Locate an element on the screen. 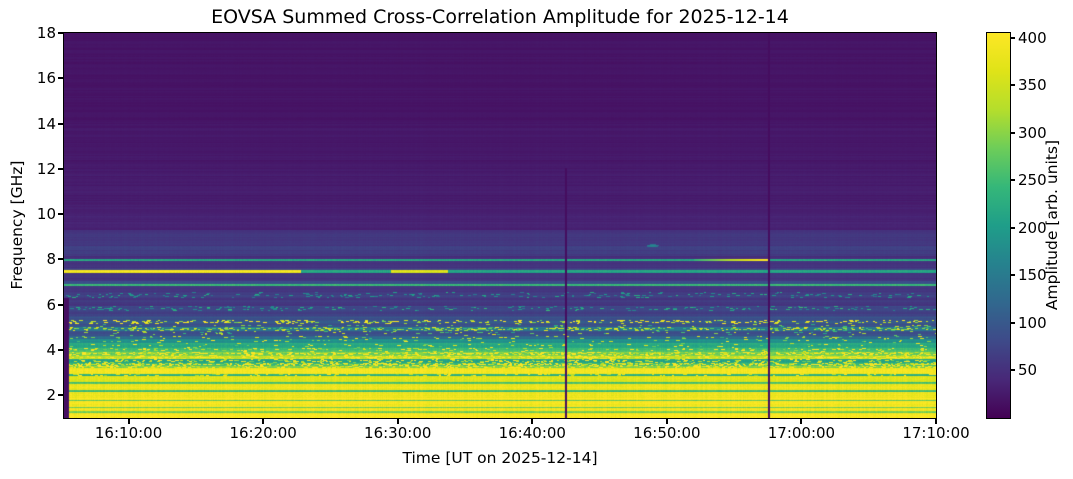 The image size is (1073, 479). y-tick-label: 6 is located at coordinates (51, 304).